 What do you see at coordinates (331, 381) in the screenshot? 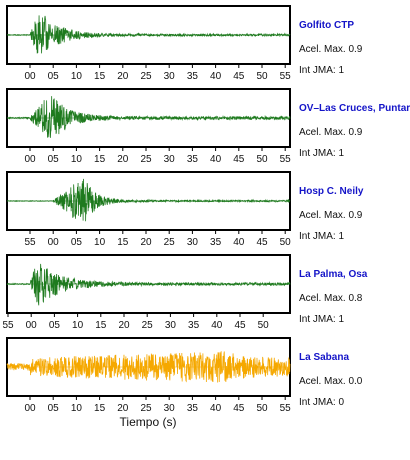
I see `max-acceleration-label: Acel. Max. 0.0` at bounding box center [331, 381].